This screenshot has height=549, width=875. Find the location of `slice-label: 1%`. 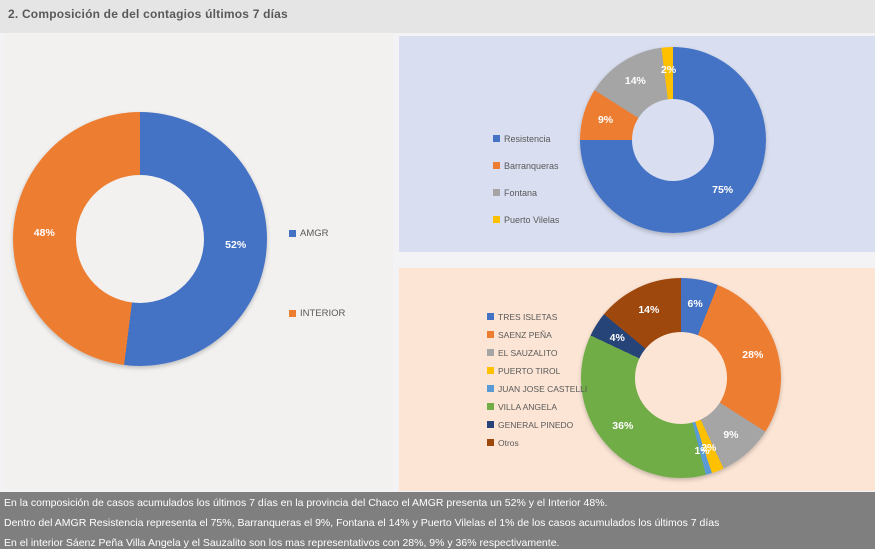

slice-label: 1% is located at coordinates (702, 450).